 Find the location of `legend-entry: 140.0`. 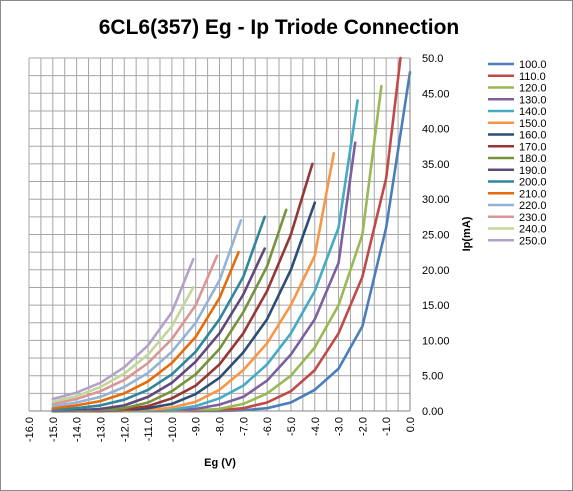

legend-entry: 140.0 is located at coordinates (533, 112).